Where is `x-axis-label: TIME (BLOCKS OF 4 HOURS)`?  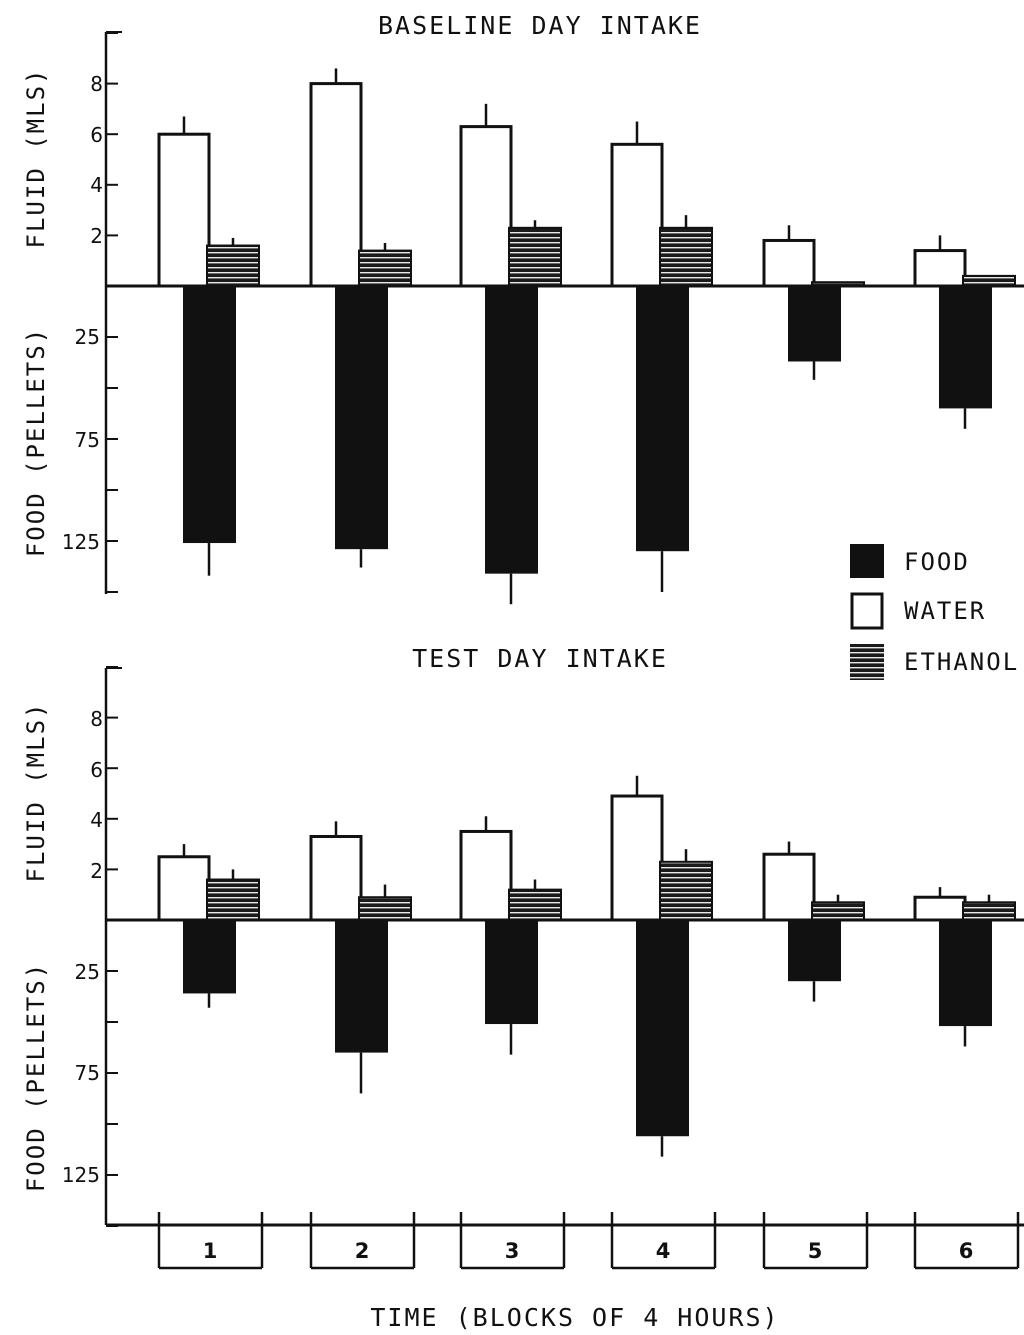
x-axis-label: TIME (BLOCKS OF 4 HOURS) is located at coordinates (574, 1317).